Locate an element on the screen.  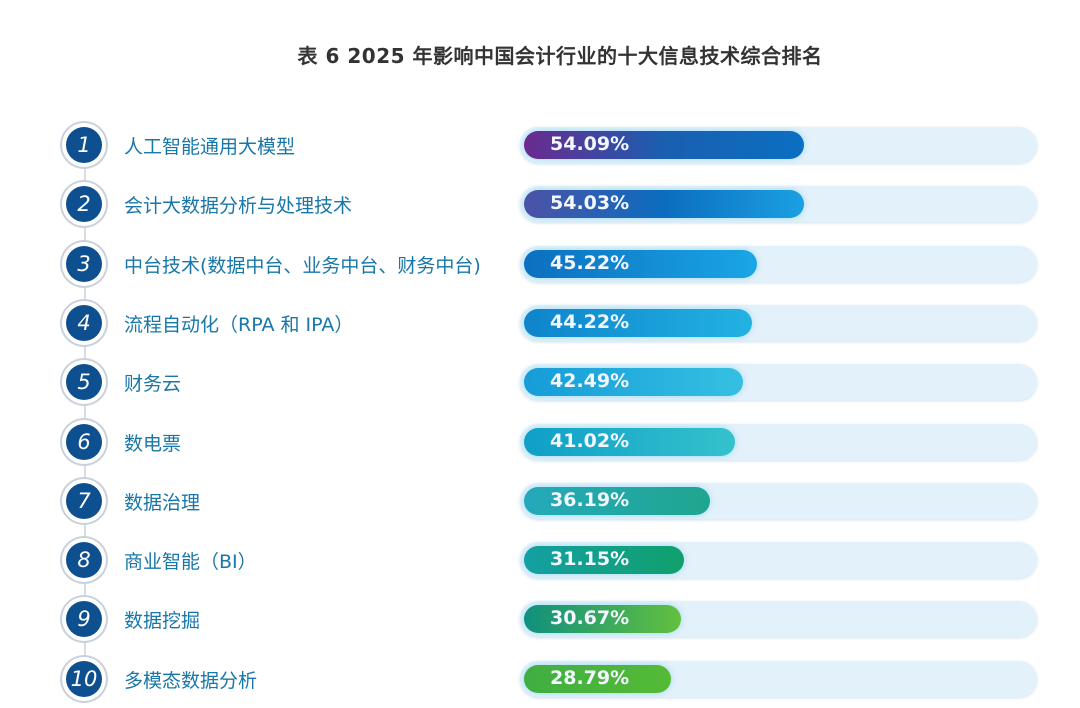
rank-number: 5 is located at coordinates (84, 382).